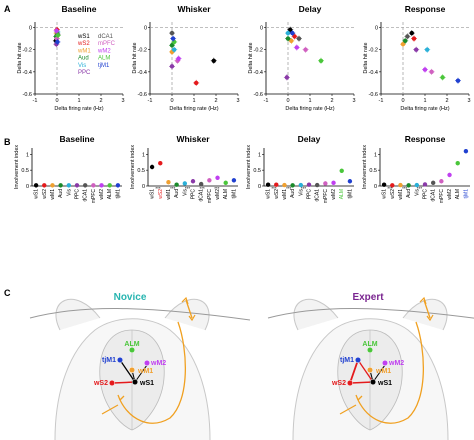  Describe the element at coordinates (405, 41) in the screenshot. I see `point-Aud` at that location.